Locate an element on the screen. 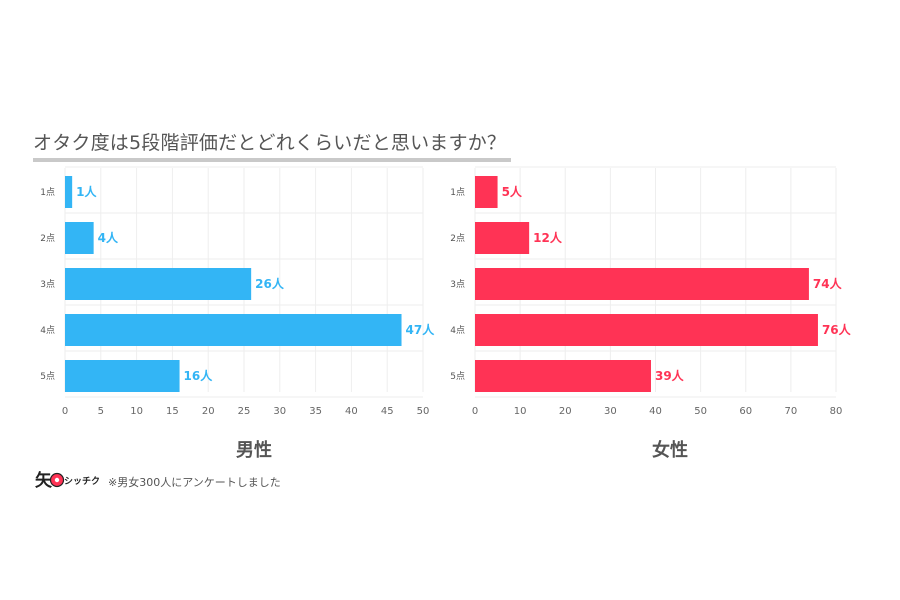  data-label: 47人 is located at coordinates (421, 329).